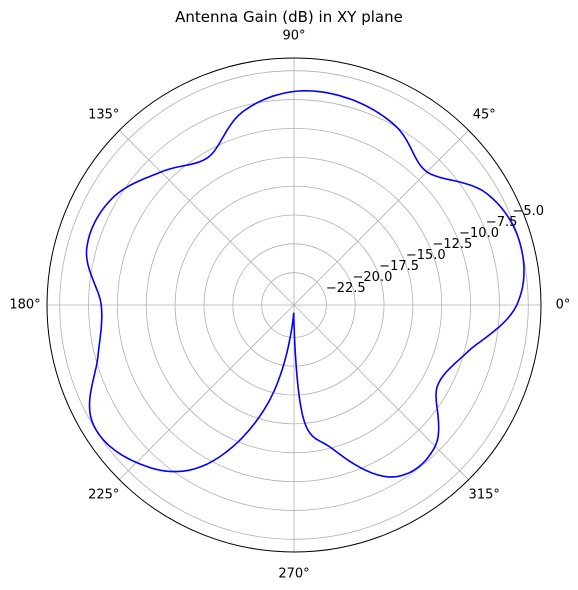 The image size is (578, 590). What do you see at coordinates (484, 495) in the screenshot?
I see `angle-tick-label: 315°` at bounding box center [484, 495].